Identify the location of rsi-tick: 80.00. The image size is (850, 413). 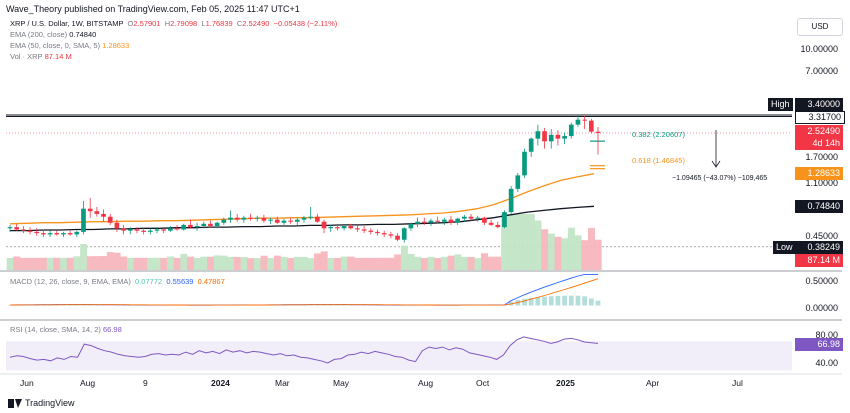
(826, 335).